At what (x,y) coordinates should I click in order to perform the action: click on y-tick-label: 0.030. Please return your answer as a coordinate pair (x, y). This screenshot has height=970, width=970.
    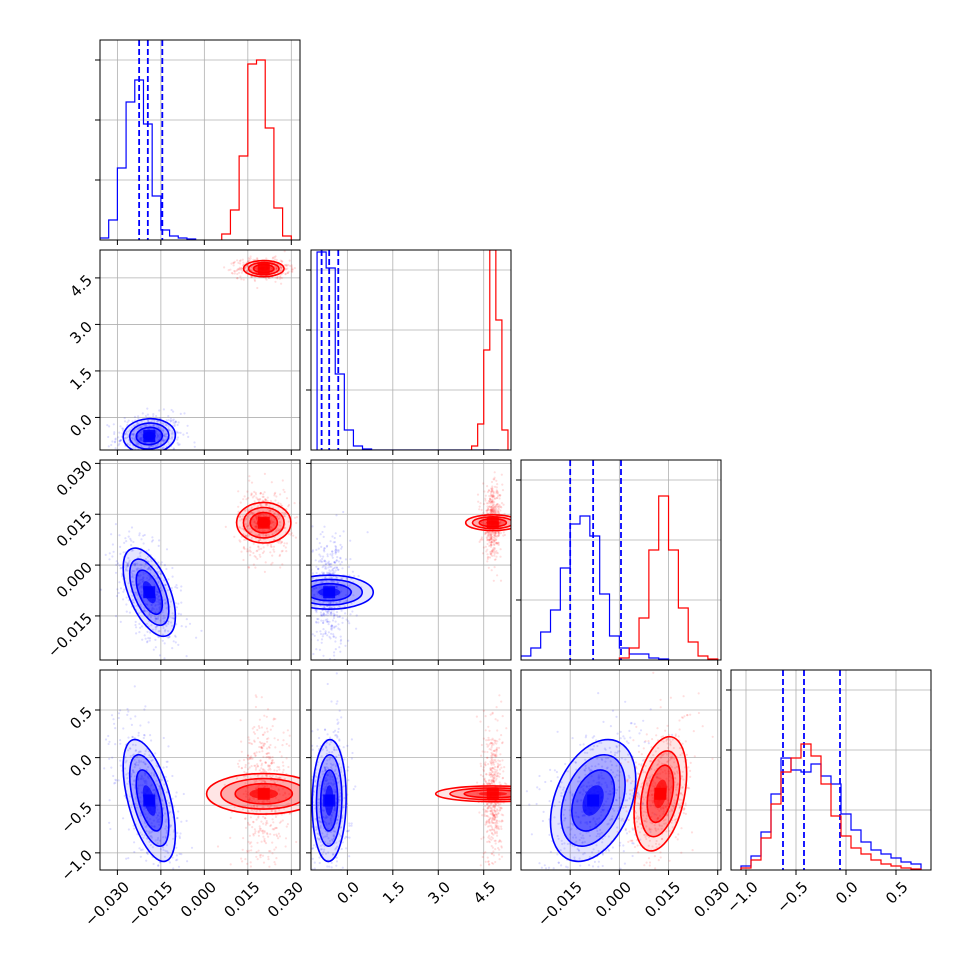
    Looking at the image, I should click on (74, 478).